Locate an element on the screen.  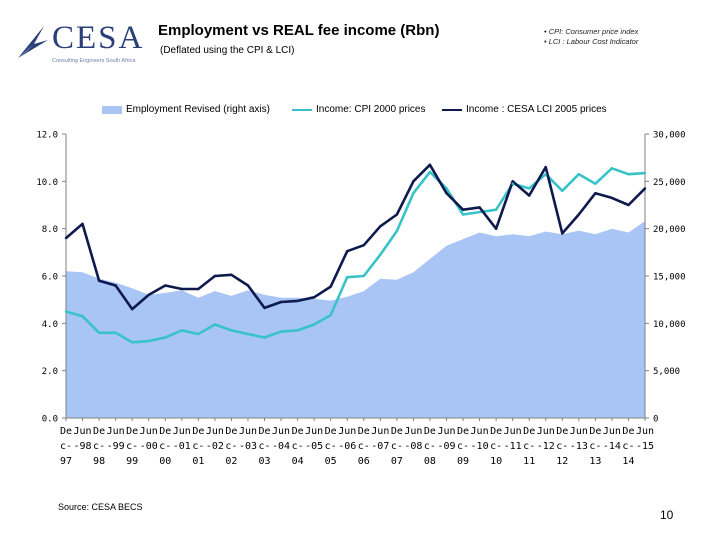
x-tick-label-bottom: 08 is located at coordinates (430, 461).